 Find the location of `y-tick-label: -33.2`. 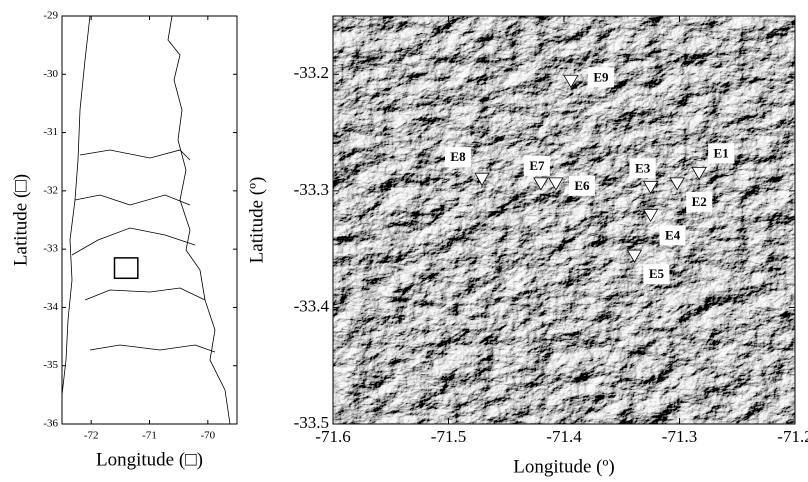

y-tick-label: -33.2 is located at coordinates (311, 72).